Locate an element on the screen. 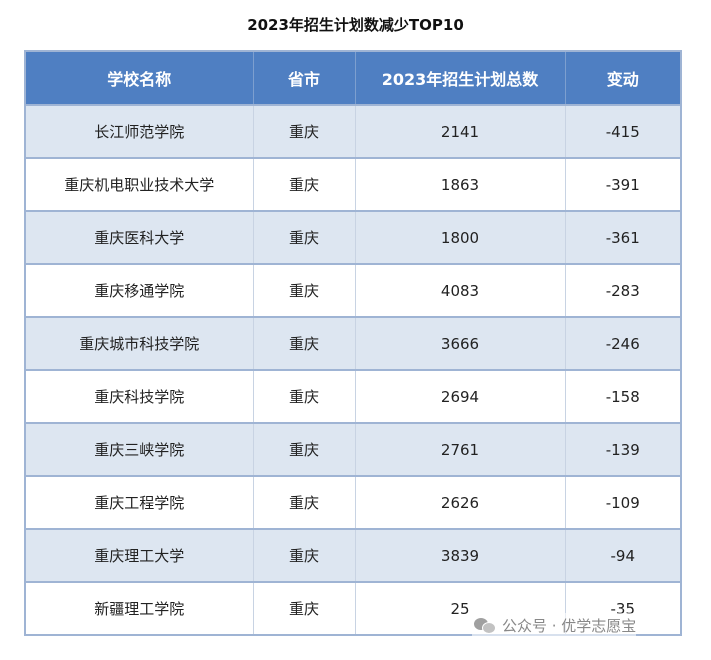 This screenshot has width=711, height=660. table-row: 新疆理工学院 重庆 25 -35 is located at coordinates (353, 608).